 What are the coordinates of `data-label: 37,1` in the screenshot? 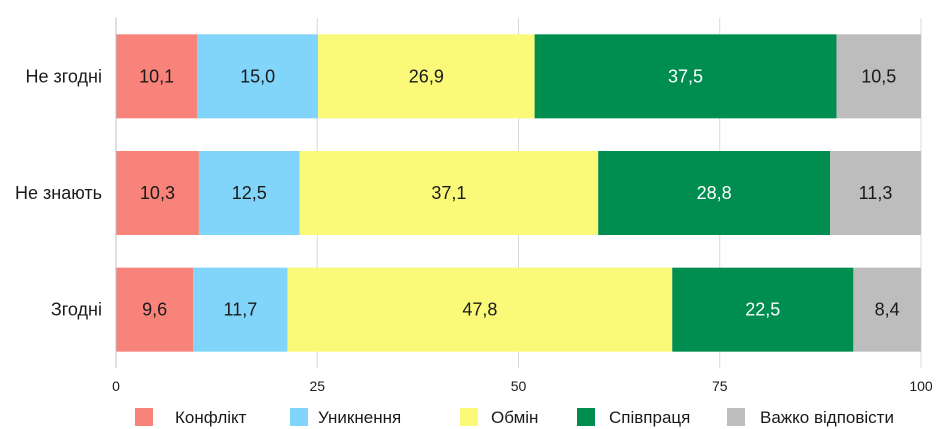 It's located at (448, 193).